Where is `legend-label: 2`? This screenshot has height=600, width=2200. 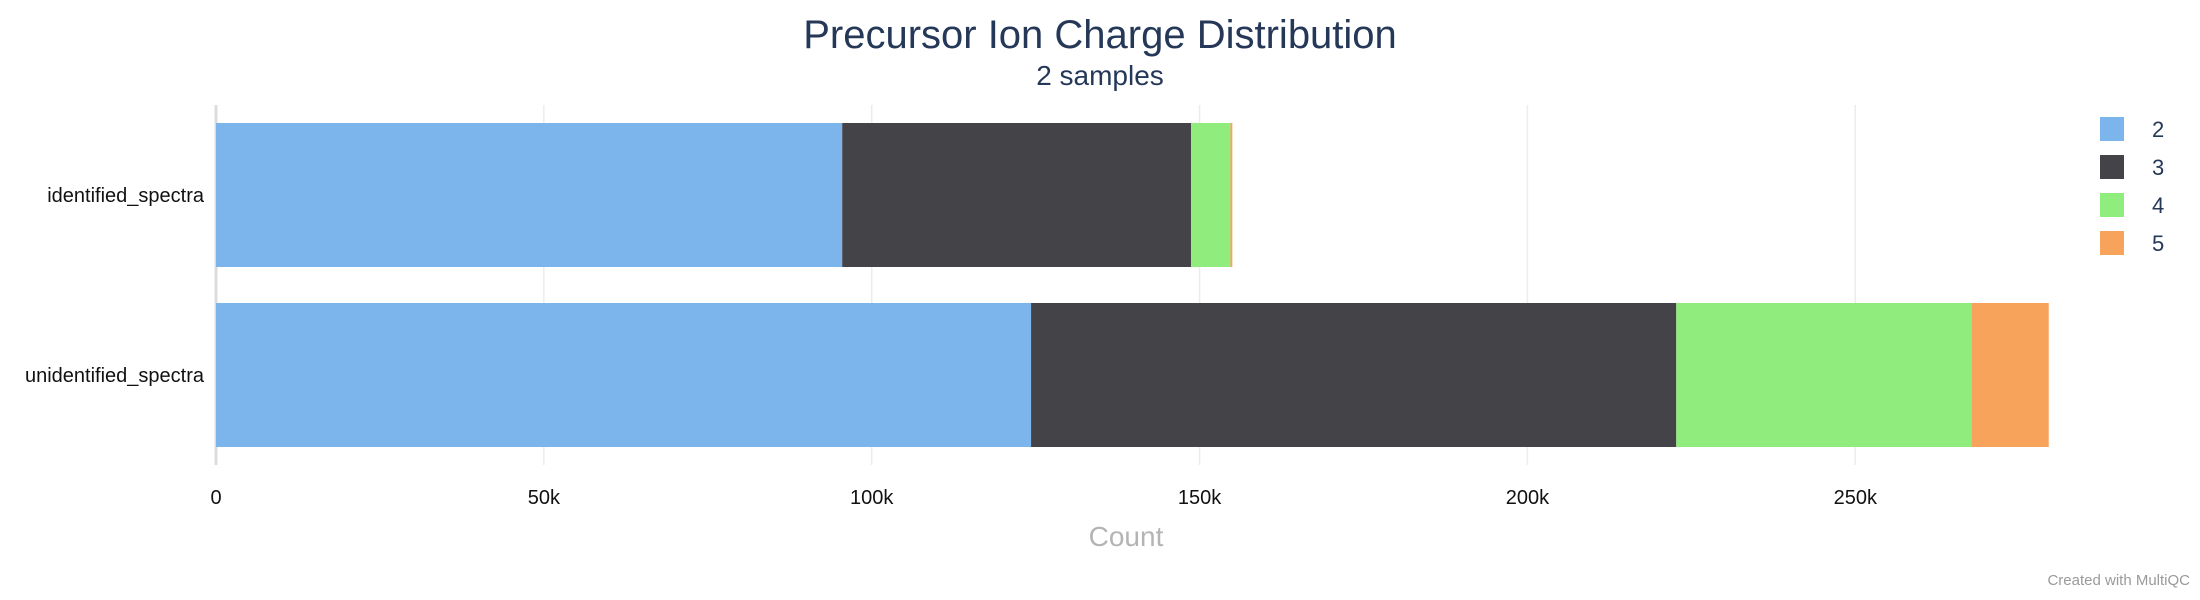
legend-label: 2 is located at coordinates (2158, 129).